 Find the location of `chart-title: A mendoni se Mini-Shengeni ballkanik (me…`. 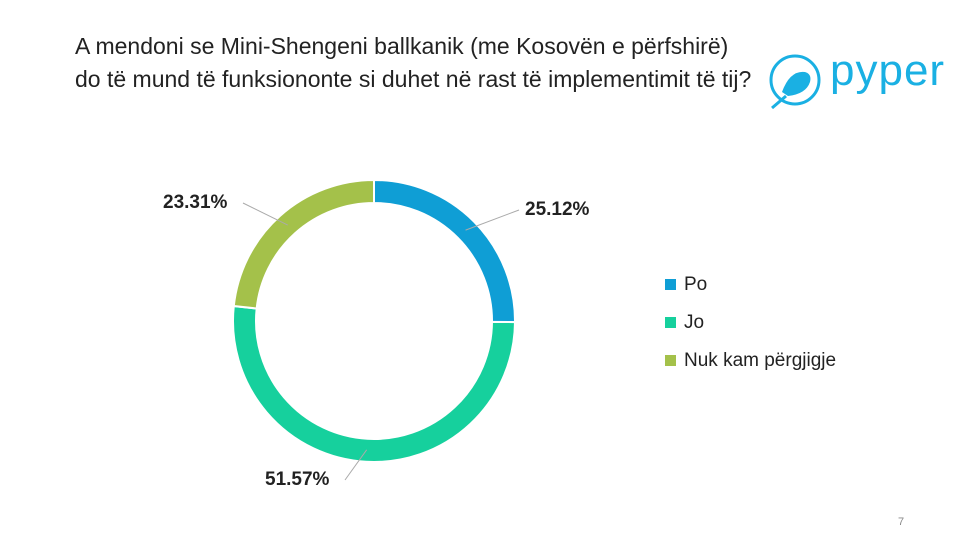

chart-title: A mendoni se Mini-Shengeni ballkanik (me… is located at coordinates (413, 62).